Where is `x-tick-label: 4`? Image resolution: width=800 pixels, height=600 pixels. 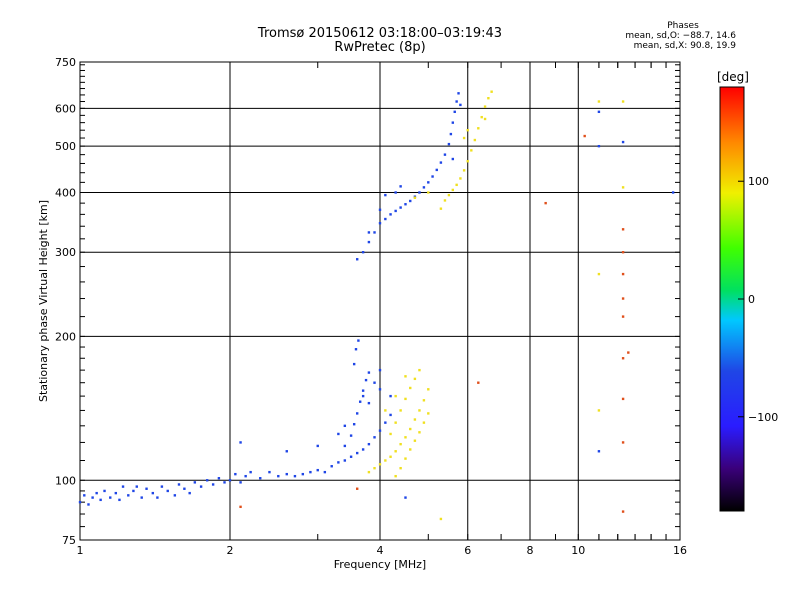 x-tick-label: 4 is located at coordinates (380, 550).